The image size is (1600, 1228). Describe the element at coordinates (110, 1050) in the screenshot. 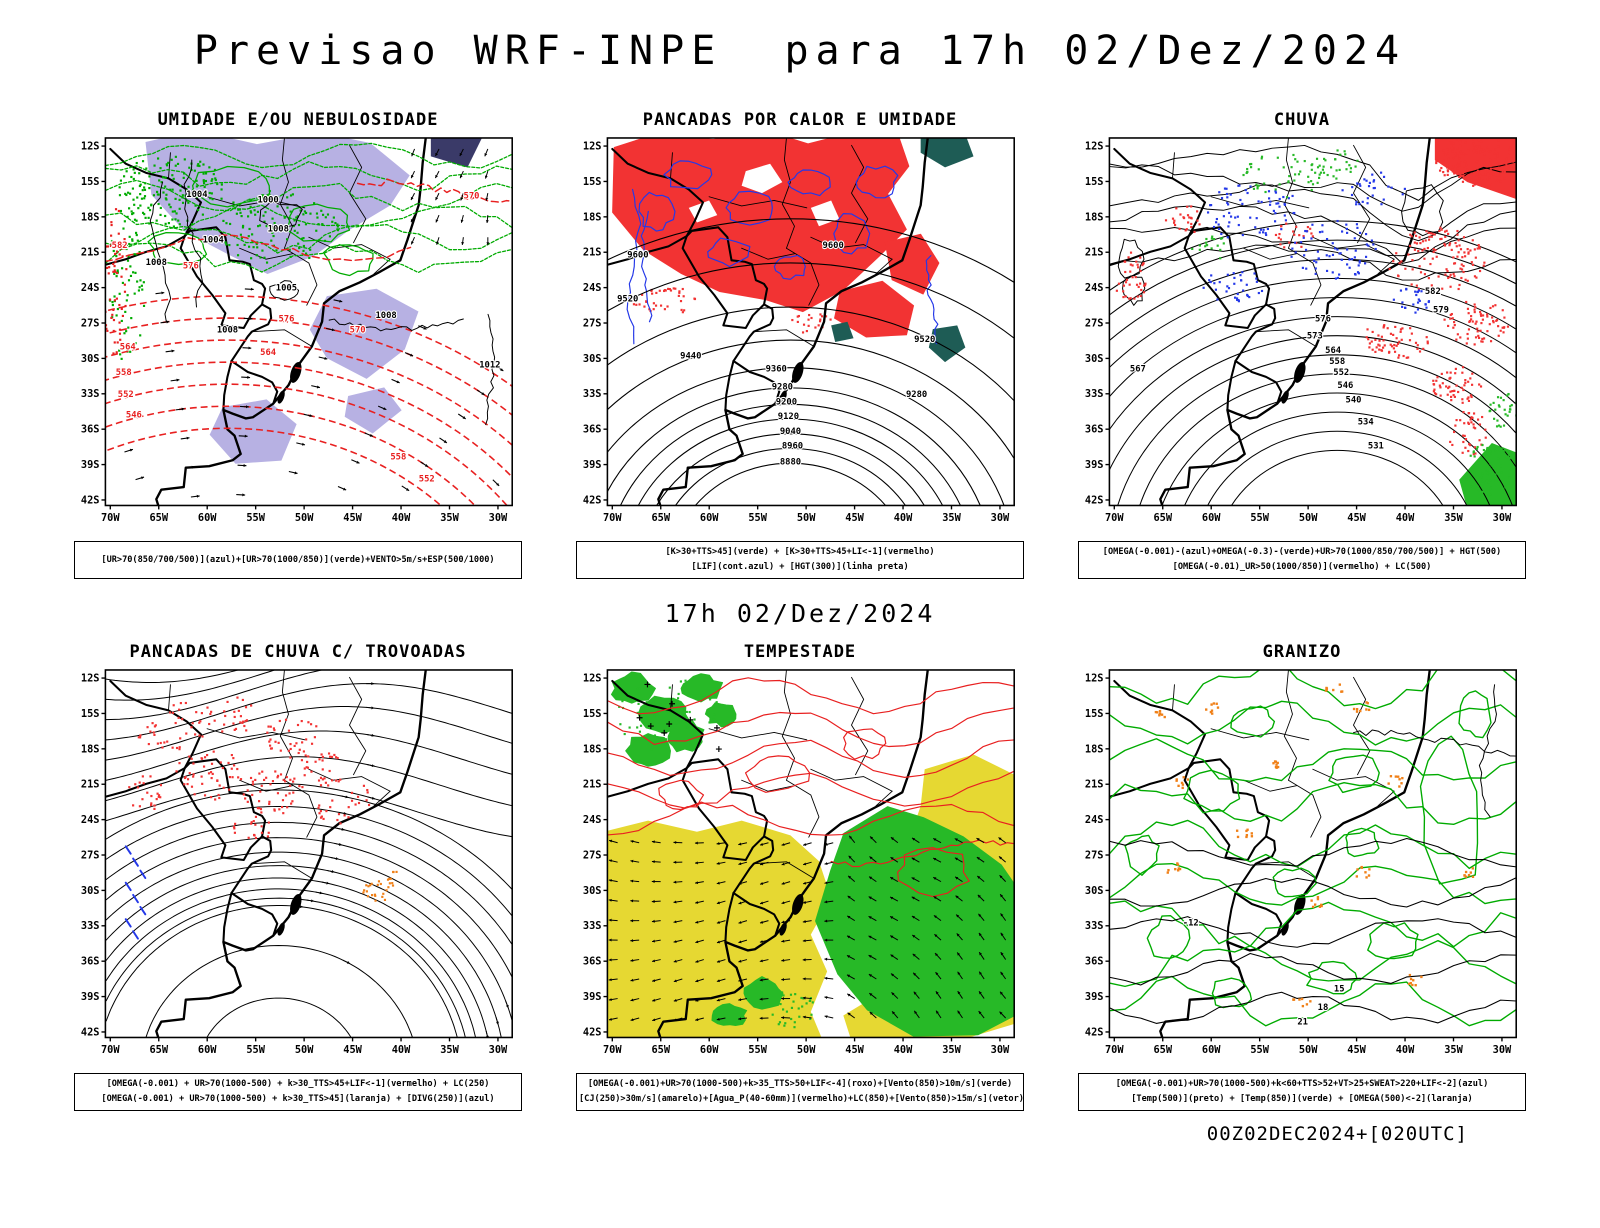

I see `lon-tick-label: 70W` at that location.